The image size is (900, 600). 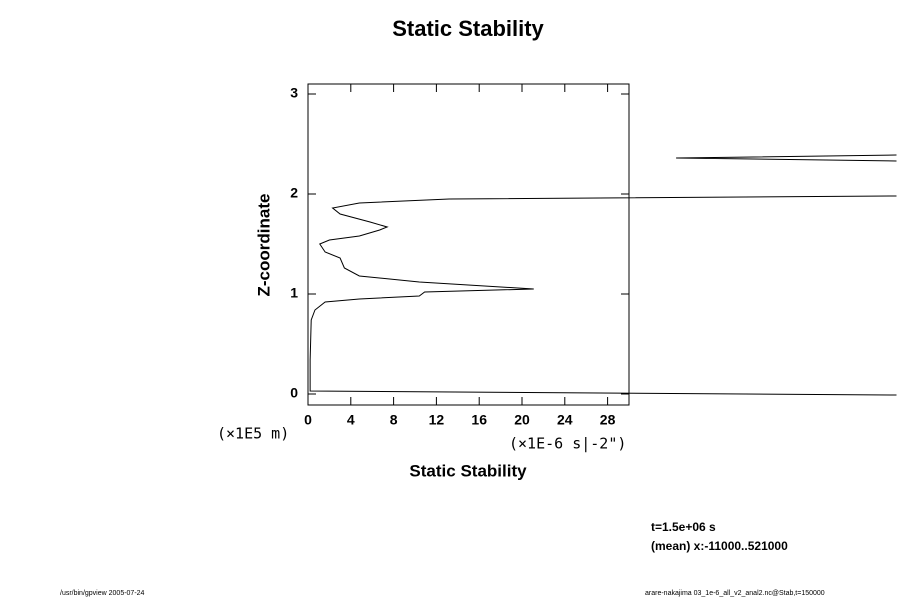 I want to click on y-axis-label: Z-coordinate, so click(x=263, y=245).